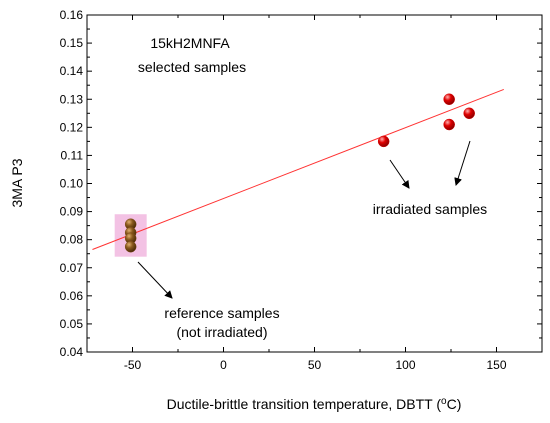 The width and height of the screenshot is (550, 423). Describe the element at coordinates (72, 352) in the screenshot. I see `y-tick-label: 0.04` at that location.